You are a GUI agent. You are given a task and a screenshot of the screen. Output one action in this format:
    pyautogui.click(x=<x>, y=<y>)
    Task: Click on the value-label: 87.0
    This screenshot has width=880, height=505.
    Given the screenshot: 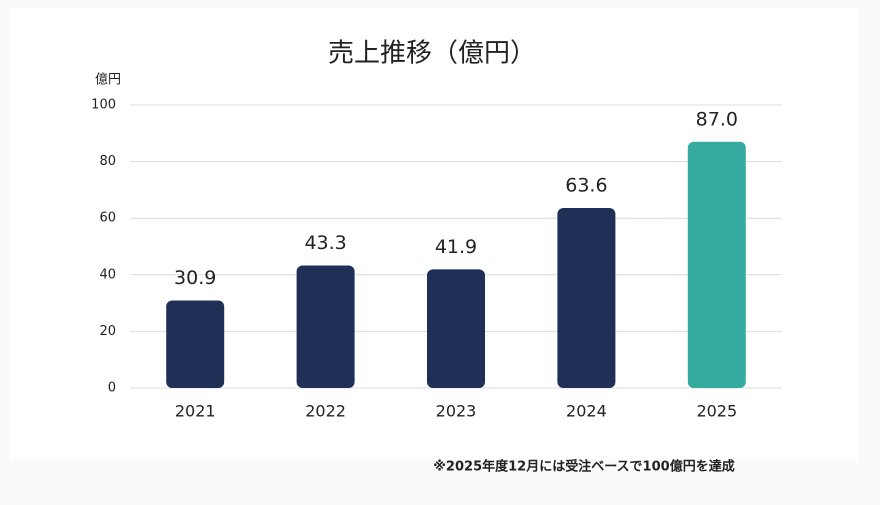 What is the action you would take?
    pyautogui.click(x=717, y=119)
    